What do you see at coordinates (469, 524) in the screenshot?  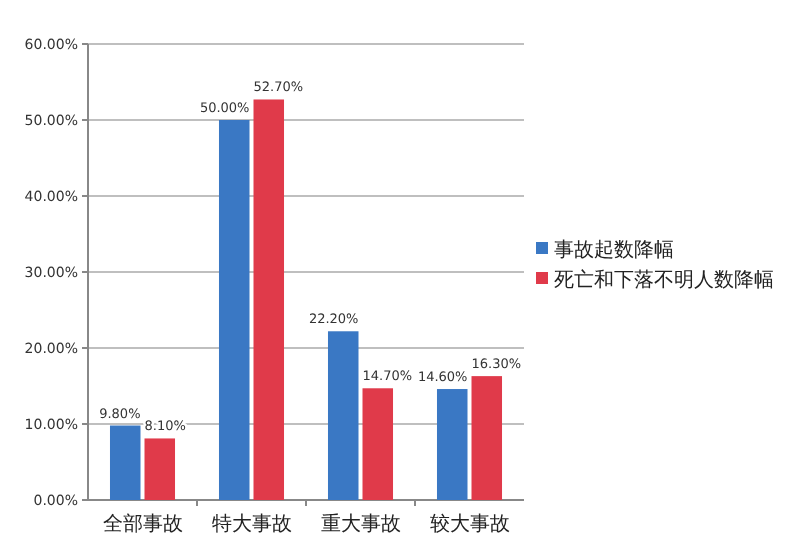 I see `x-tick-label: 较大事故` at bounding box center [469, 524].